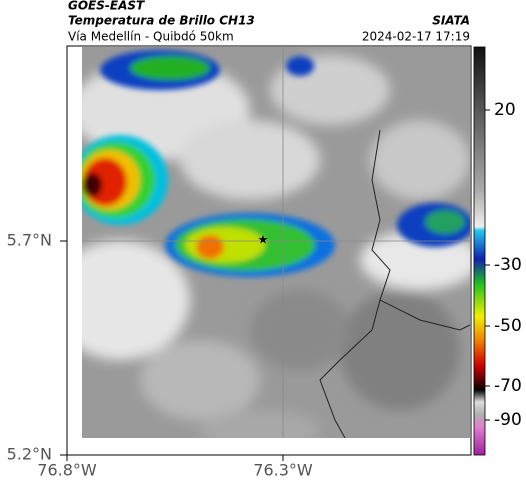 Image resolution: width=526 pixels, height=495 pixels. Describe the element at coordinates (283, 470) in the screenshot. I see `lon-label: 76.3°W` at that location.